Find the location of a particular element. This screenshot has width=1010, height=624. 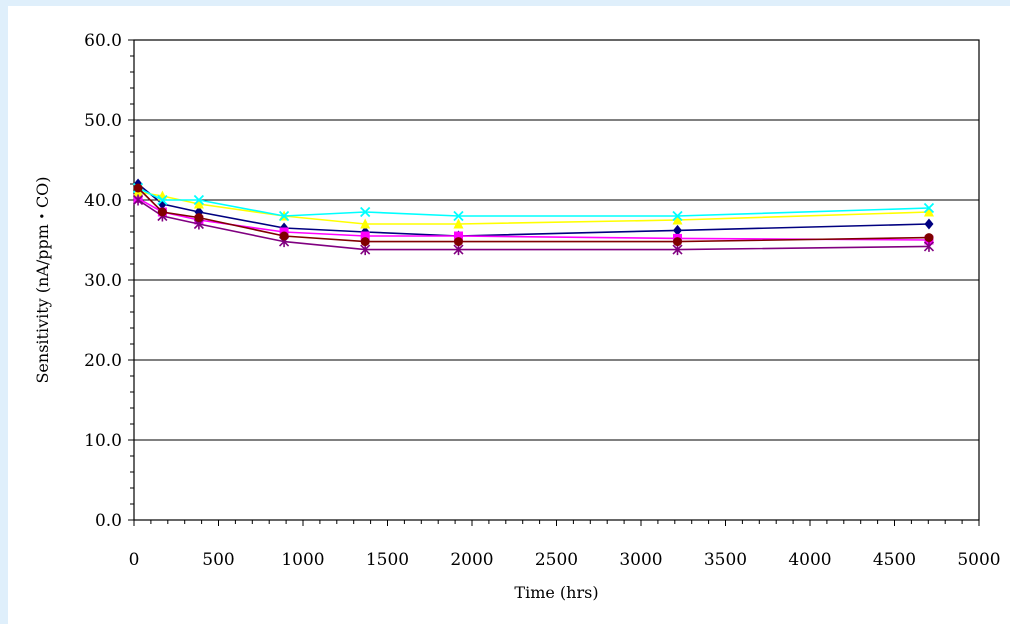

x-tick-label: 5000 is located at coordinates (978, 560).